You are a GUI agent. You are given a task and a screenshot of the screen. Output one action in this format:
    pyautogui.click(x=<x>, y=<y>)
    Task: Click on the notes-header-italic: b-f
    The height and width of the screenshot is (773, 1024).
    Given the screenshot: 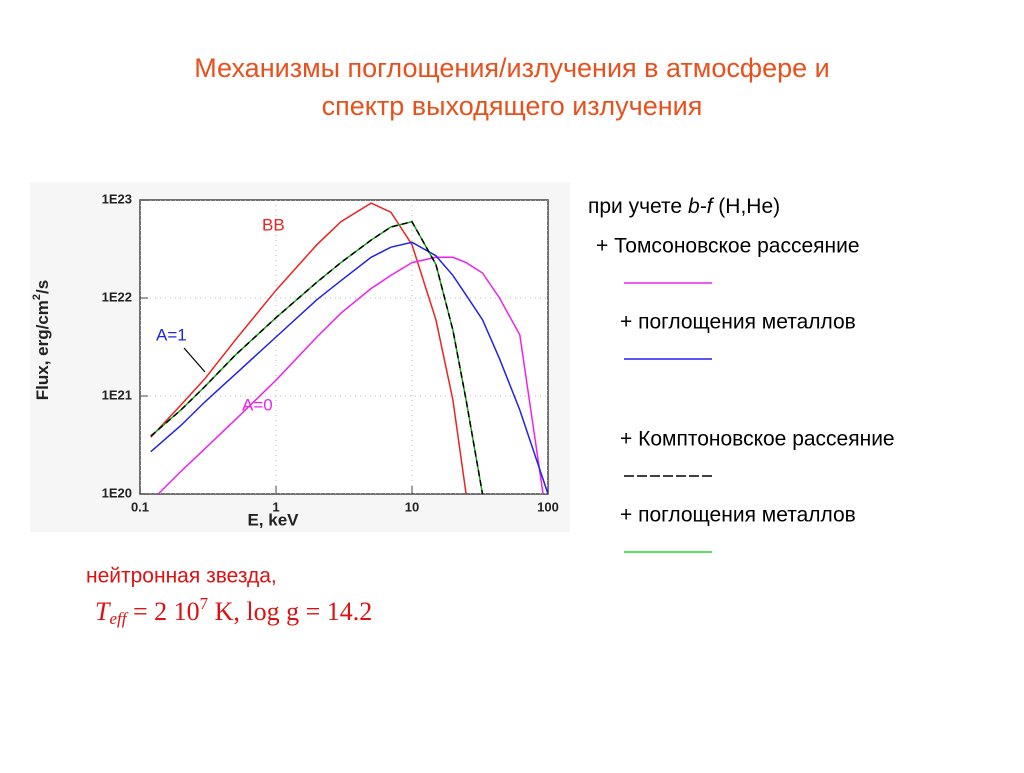 What is the action you would take?
    pyautogui.click(x=701, y=206)
    